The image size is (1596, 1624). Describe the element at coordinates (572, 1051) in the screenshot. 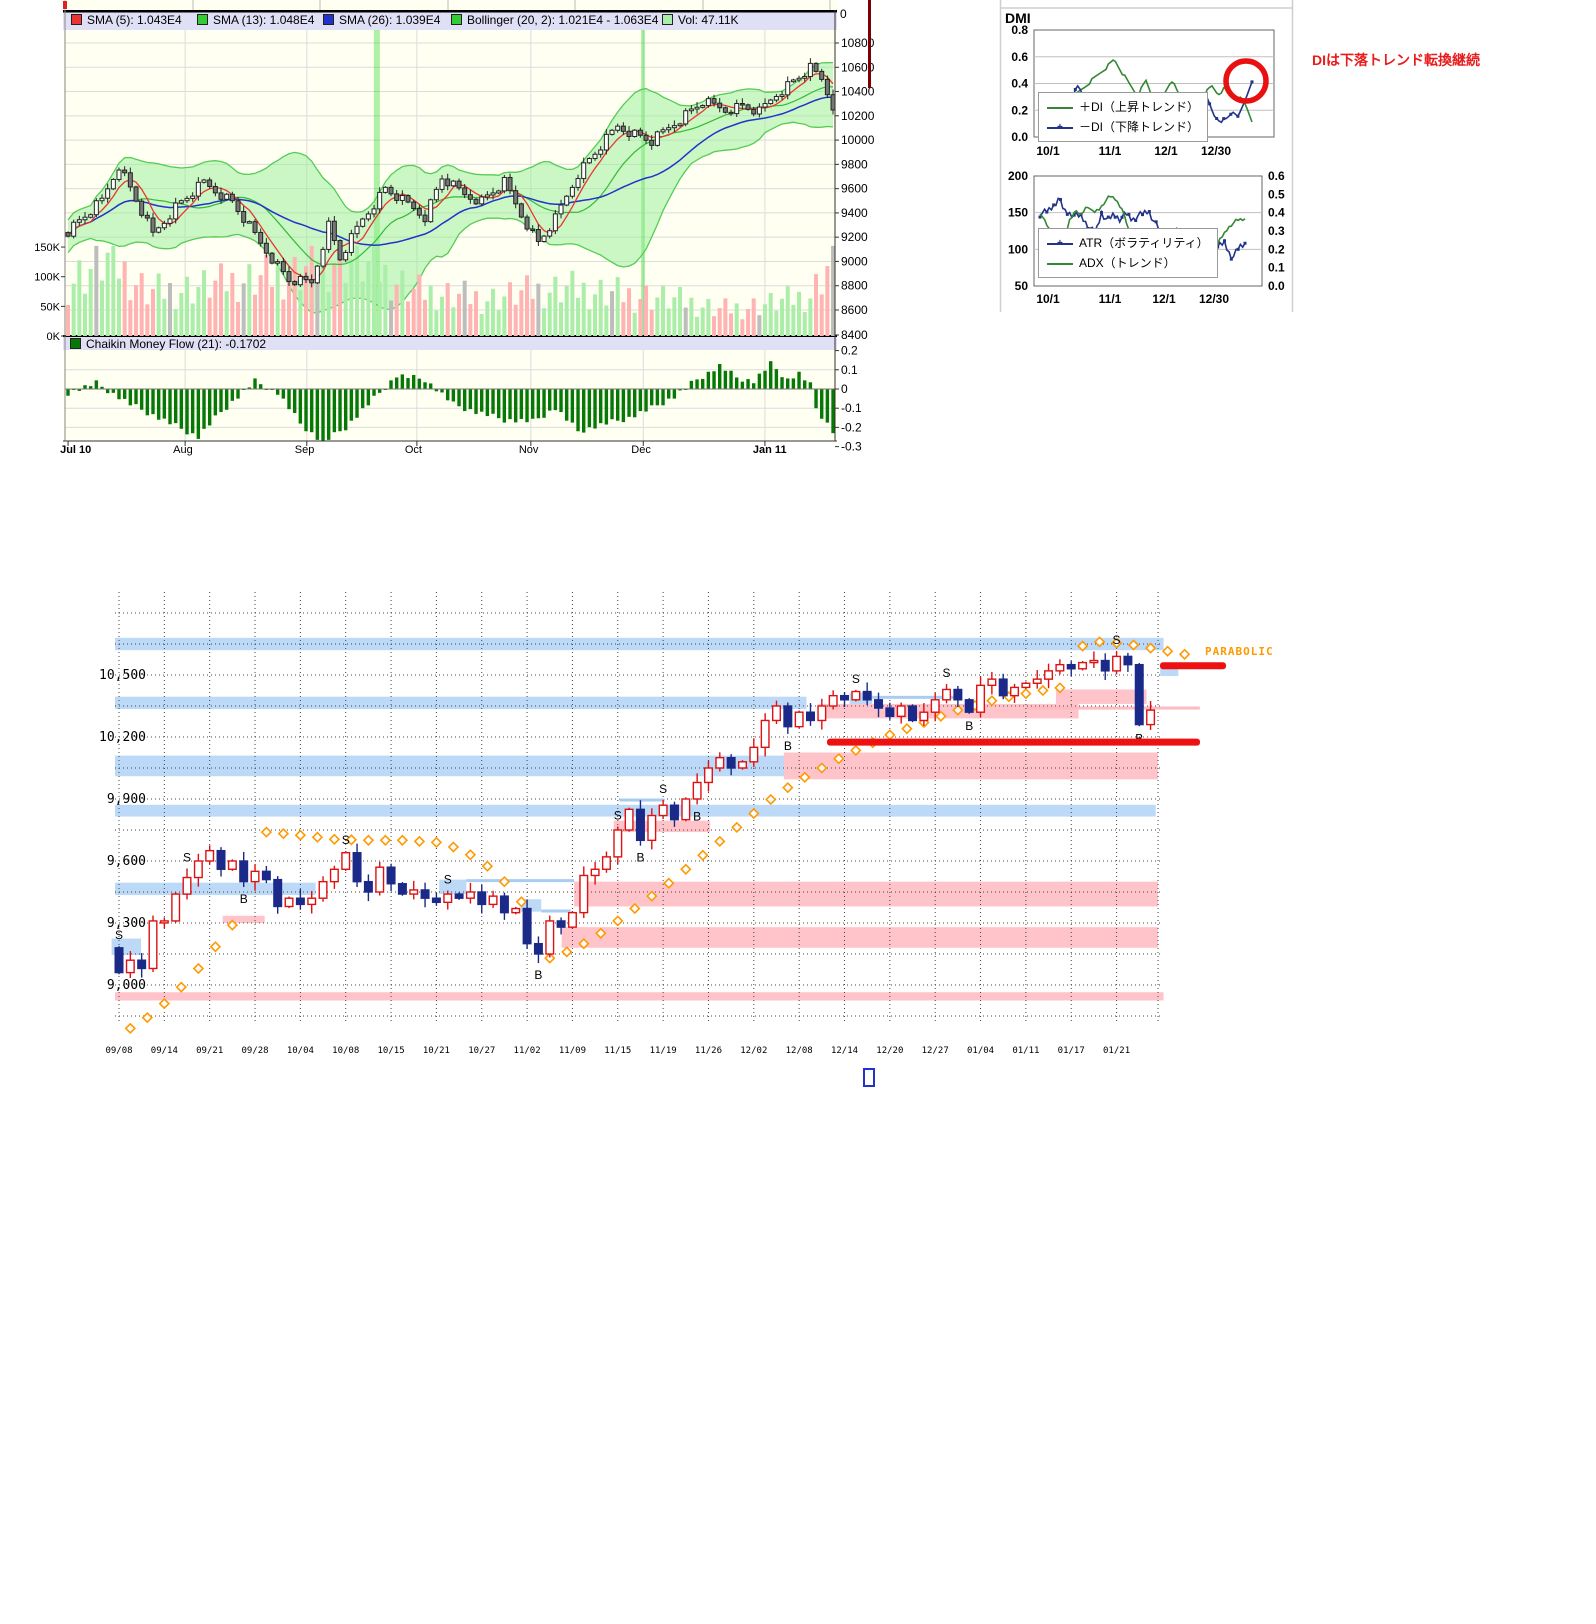

I see `svg-text: 11/09` at that location.